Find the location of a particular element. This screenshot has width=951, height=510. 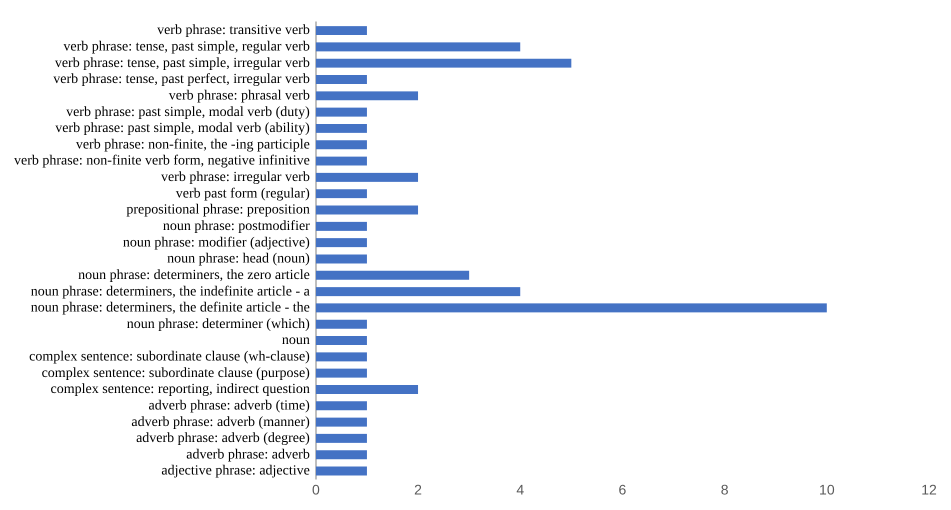

y-tick-label: noun phrase: postmodifier is located at coordinates (236, 226).